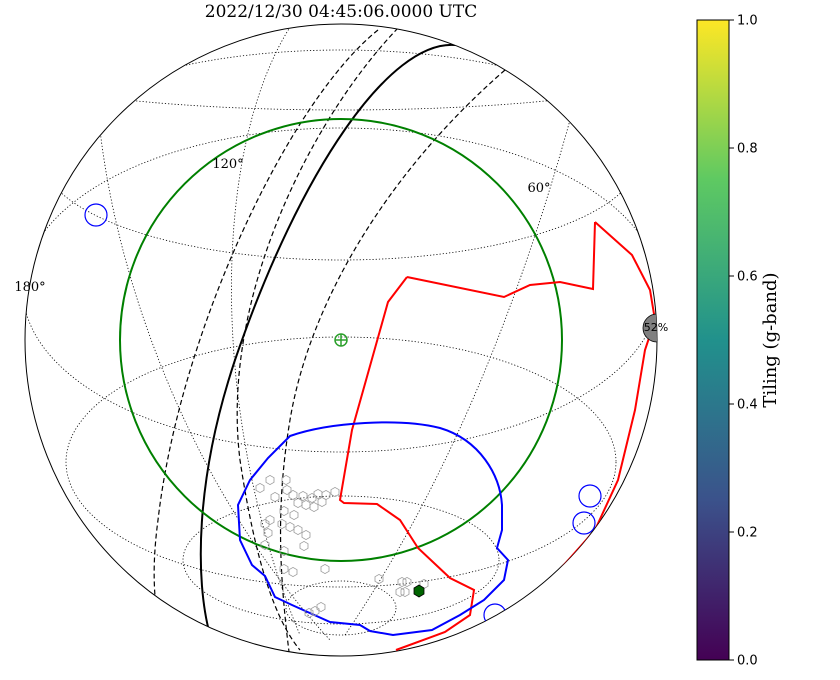 The height and width of the screenshot is (680, 840). I want to click on graticule-label-60: 60°, so click(538, 188).